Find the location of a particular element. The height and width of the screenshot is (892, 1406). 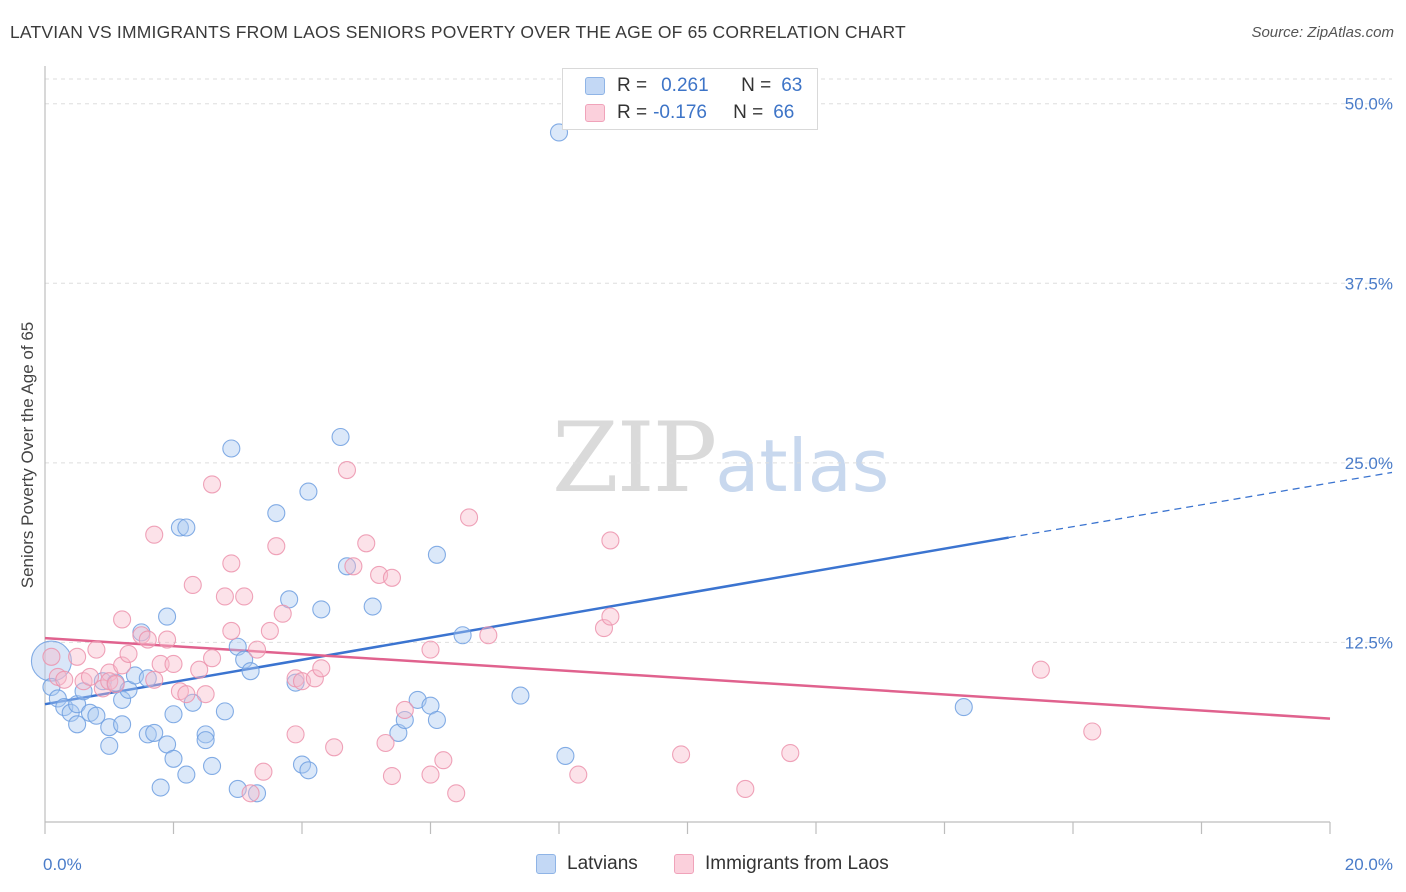

y-axis-label: Seniors Poverty Over the Age of 65 is located at coordinates (27, 455).